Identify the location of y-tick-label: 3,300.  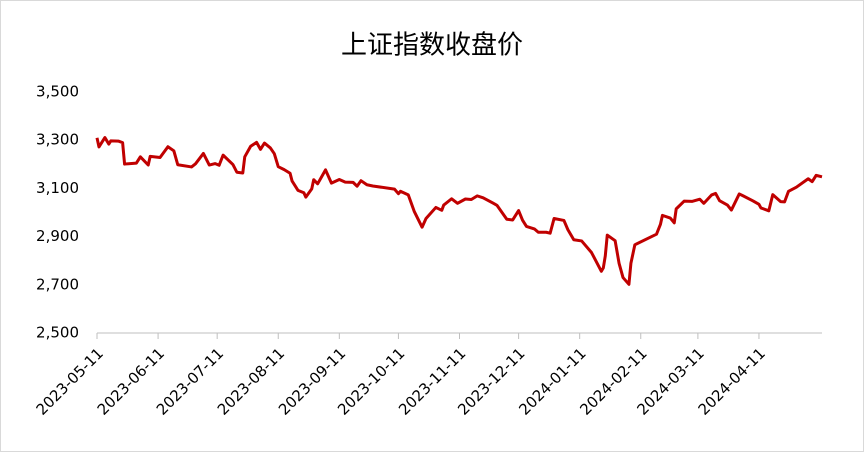
(57, 140).